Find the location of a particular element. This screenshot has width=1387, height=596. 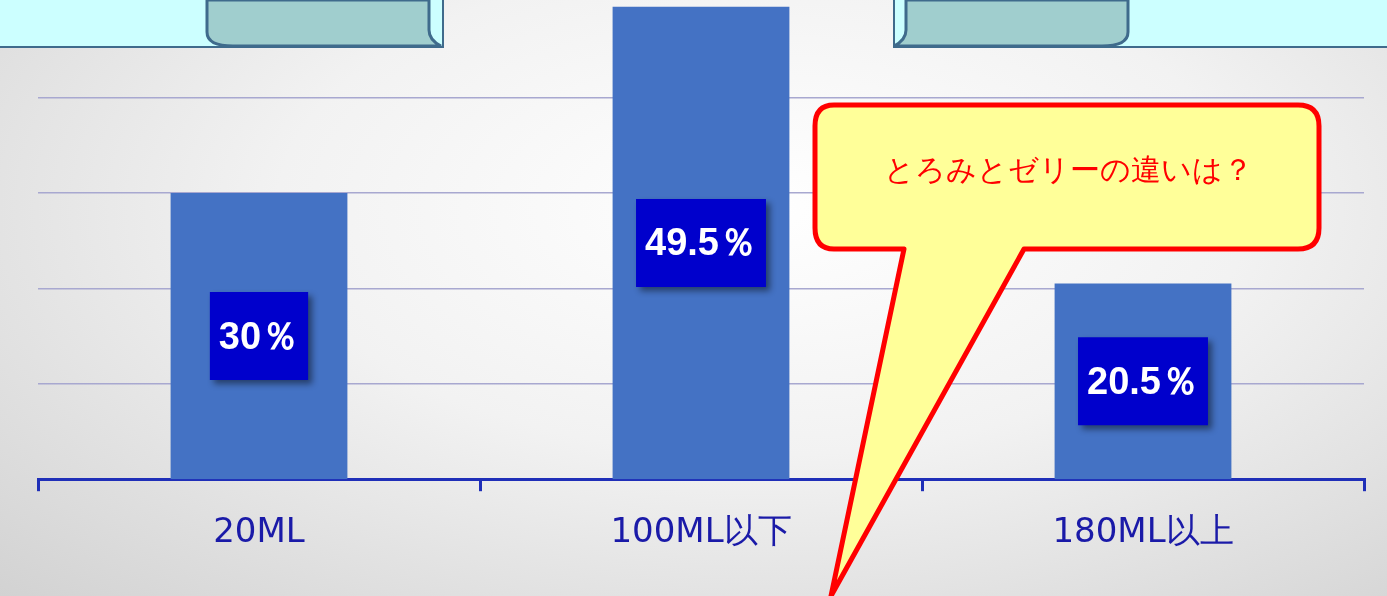

data-label: 30％ is located at coordinates (259, 335).